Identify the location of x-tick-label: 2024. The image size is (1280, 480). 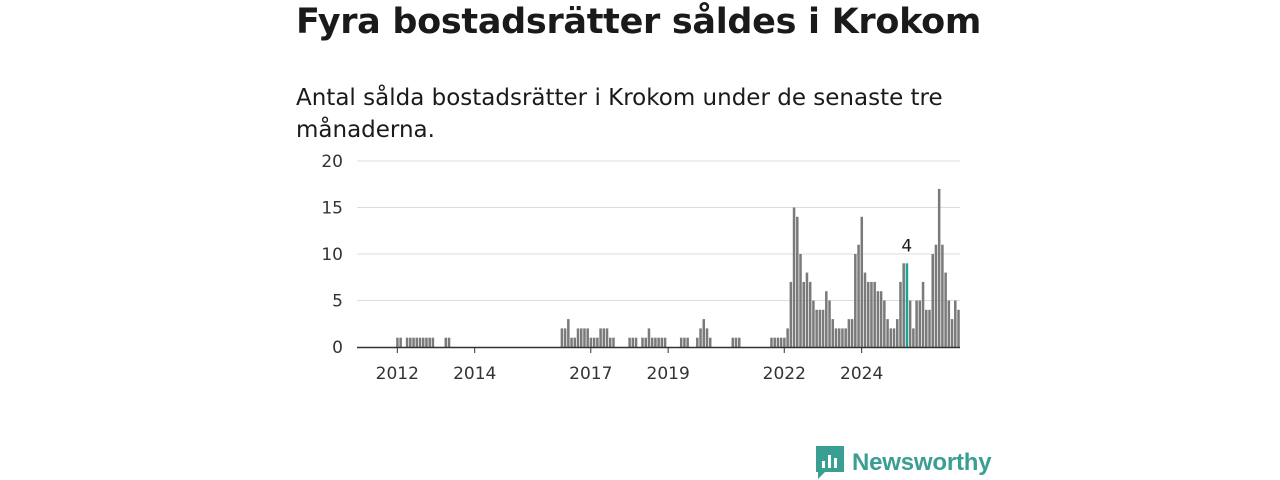
(861, 374).